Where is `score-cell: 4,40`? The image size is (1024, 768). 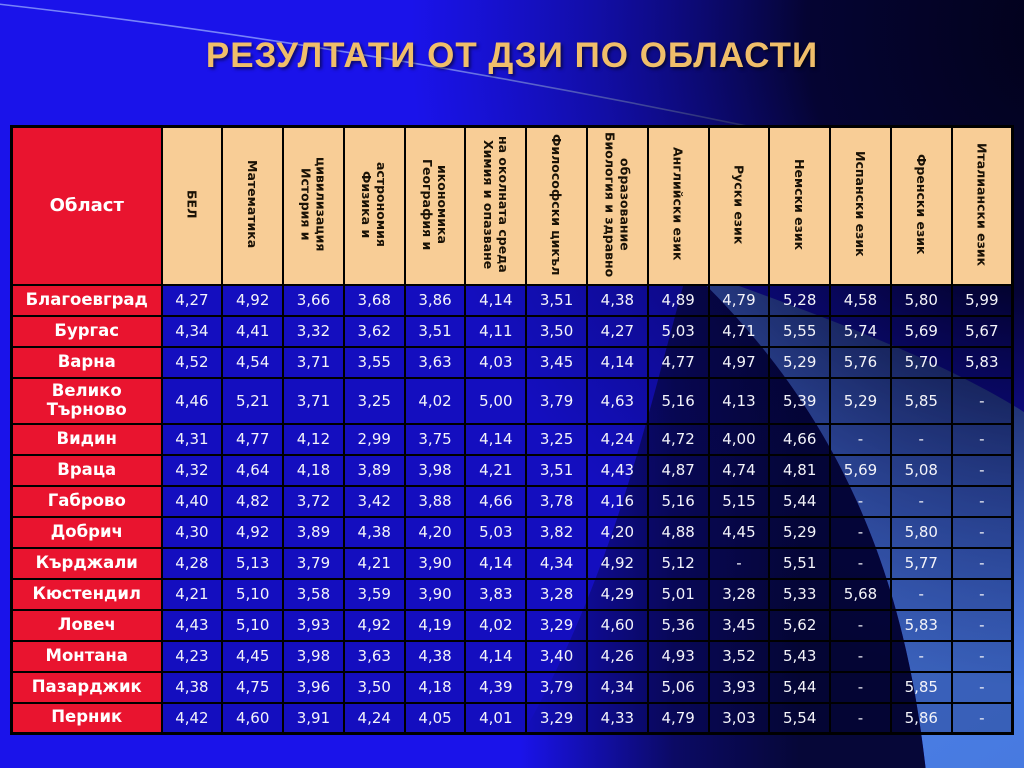 score-cell: 4,40 is located at coordinates (192, 501).